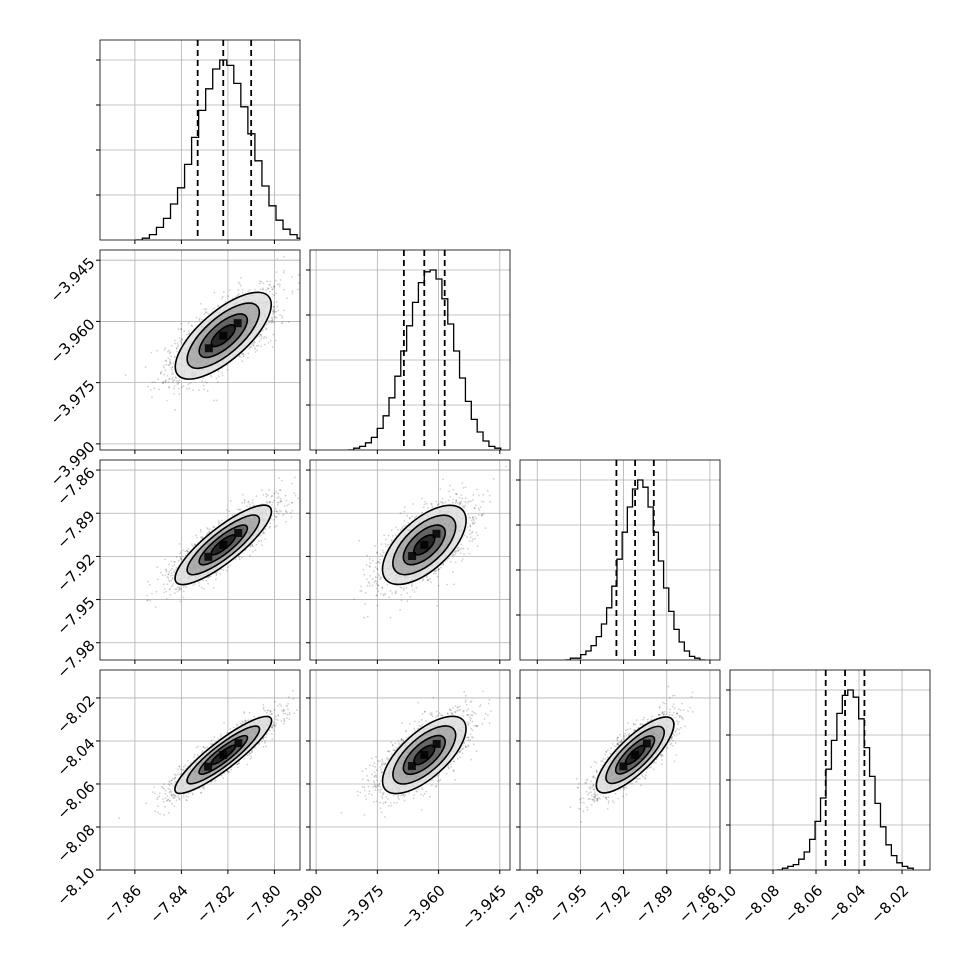  I want to click on y-tick-label: −3.975, so click(73, 402).